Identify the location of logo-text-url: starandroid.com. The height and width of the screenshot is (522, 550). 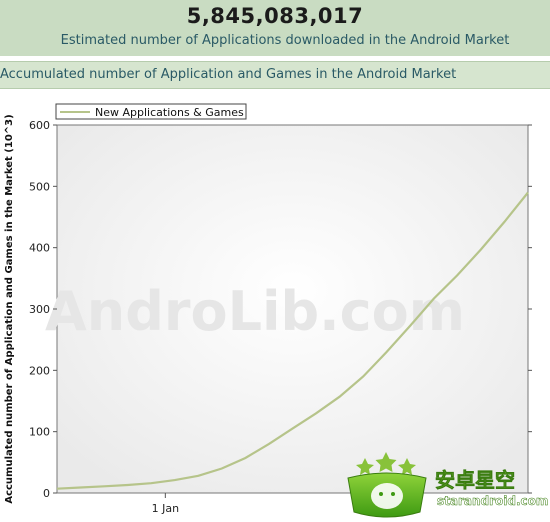
(492, 501).